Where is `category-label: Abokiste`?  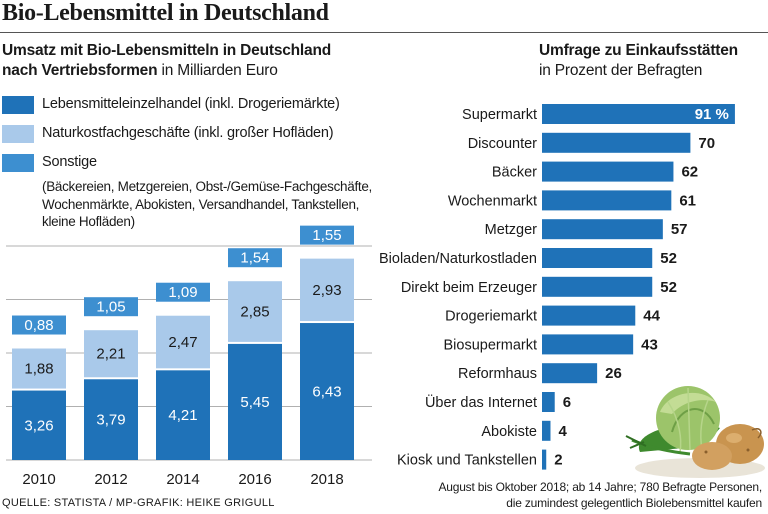
category-label: Abokiste is located at coordinates (509, 432).